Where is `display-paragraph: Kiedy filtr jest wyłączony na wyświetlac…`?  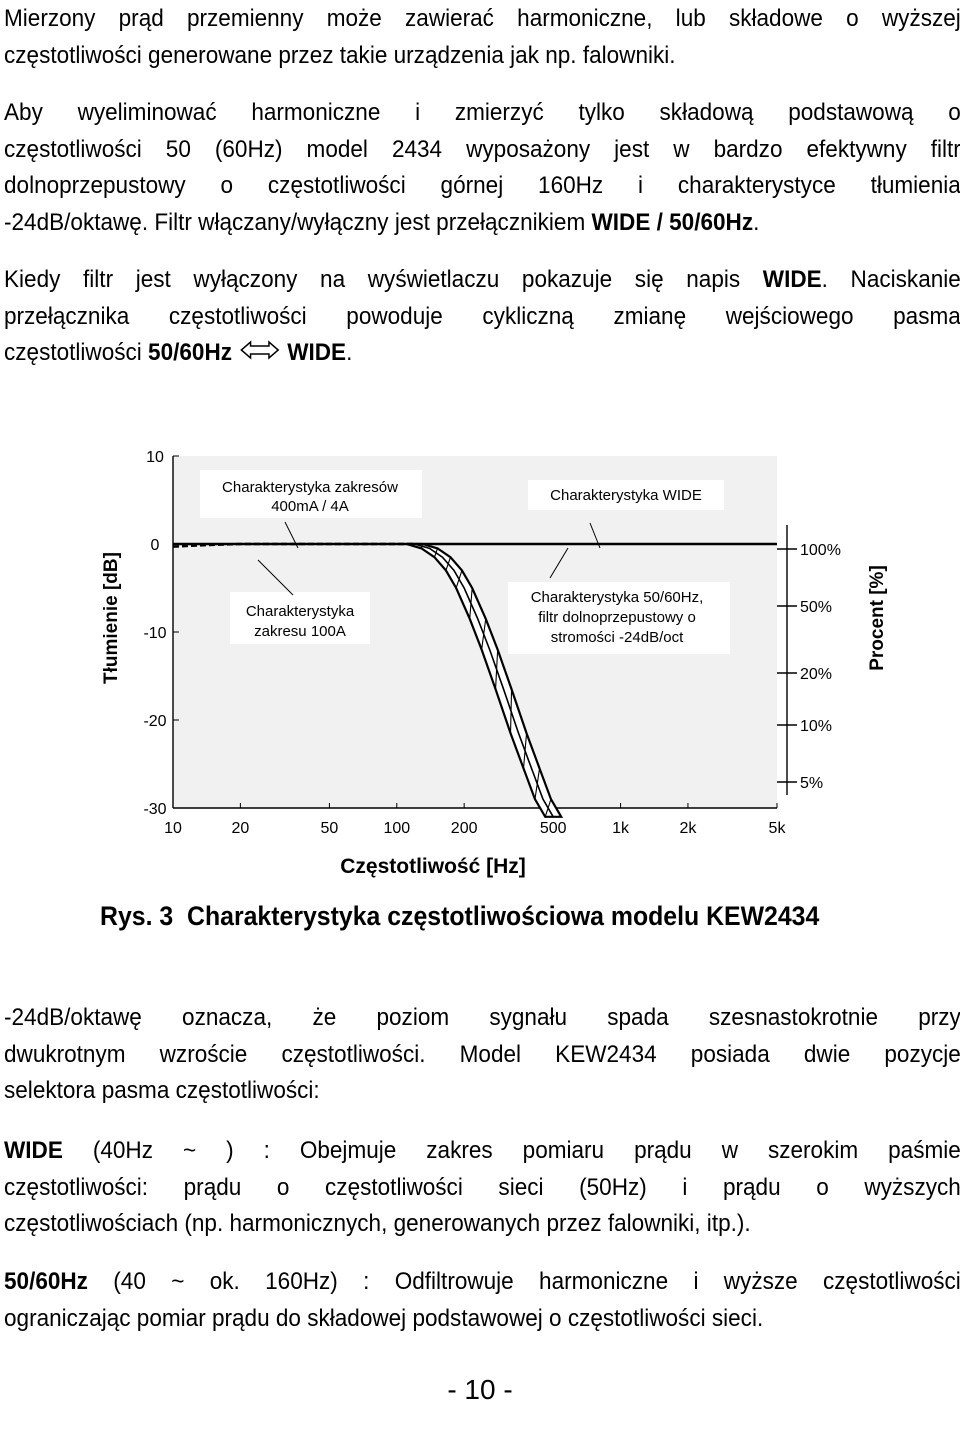
display-paragraph: Kiedy filtr jest wyłączony na wyświetlac… is located at coordinates (482, 317).